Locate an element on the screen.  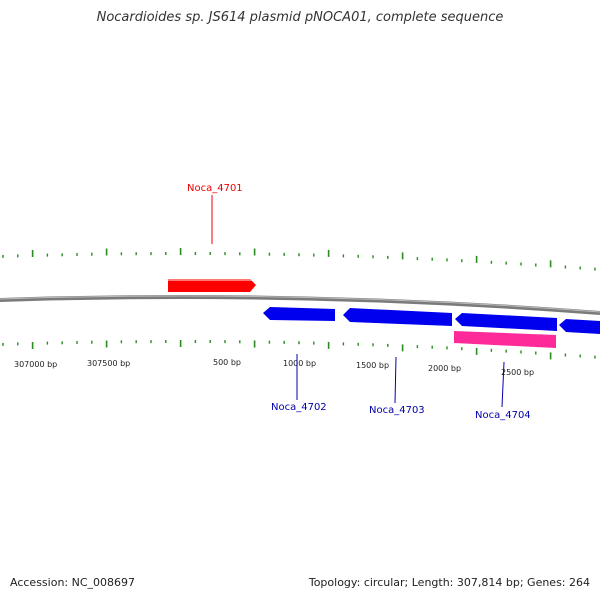
tick-label-1000: 1000 bp is located at coordinates (299, 363).